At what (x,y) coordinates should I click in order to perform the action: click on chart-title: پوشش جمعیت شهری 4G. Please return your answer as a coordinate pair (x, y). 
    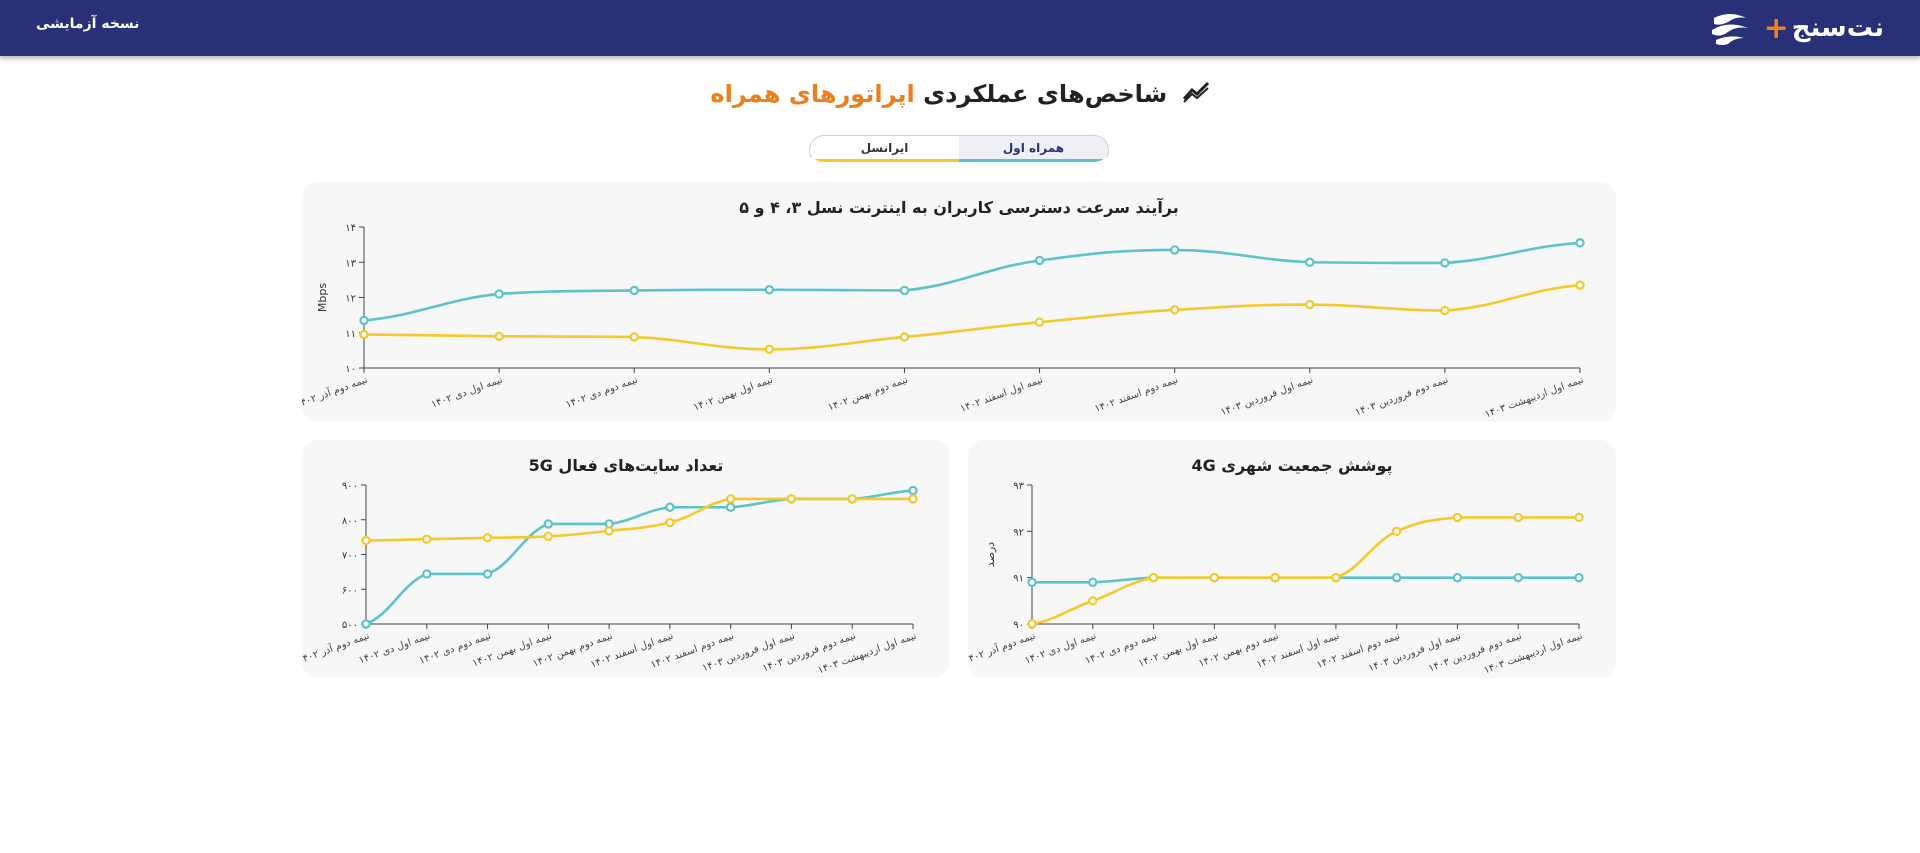
    Looking at the image, I should click on (1292, 465).